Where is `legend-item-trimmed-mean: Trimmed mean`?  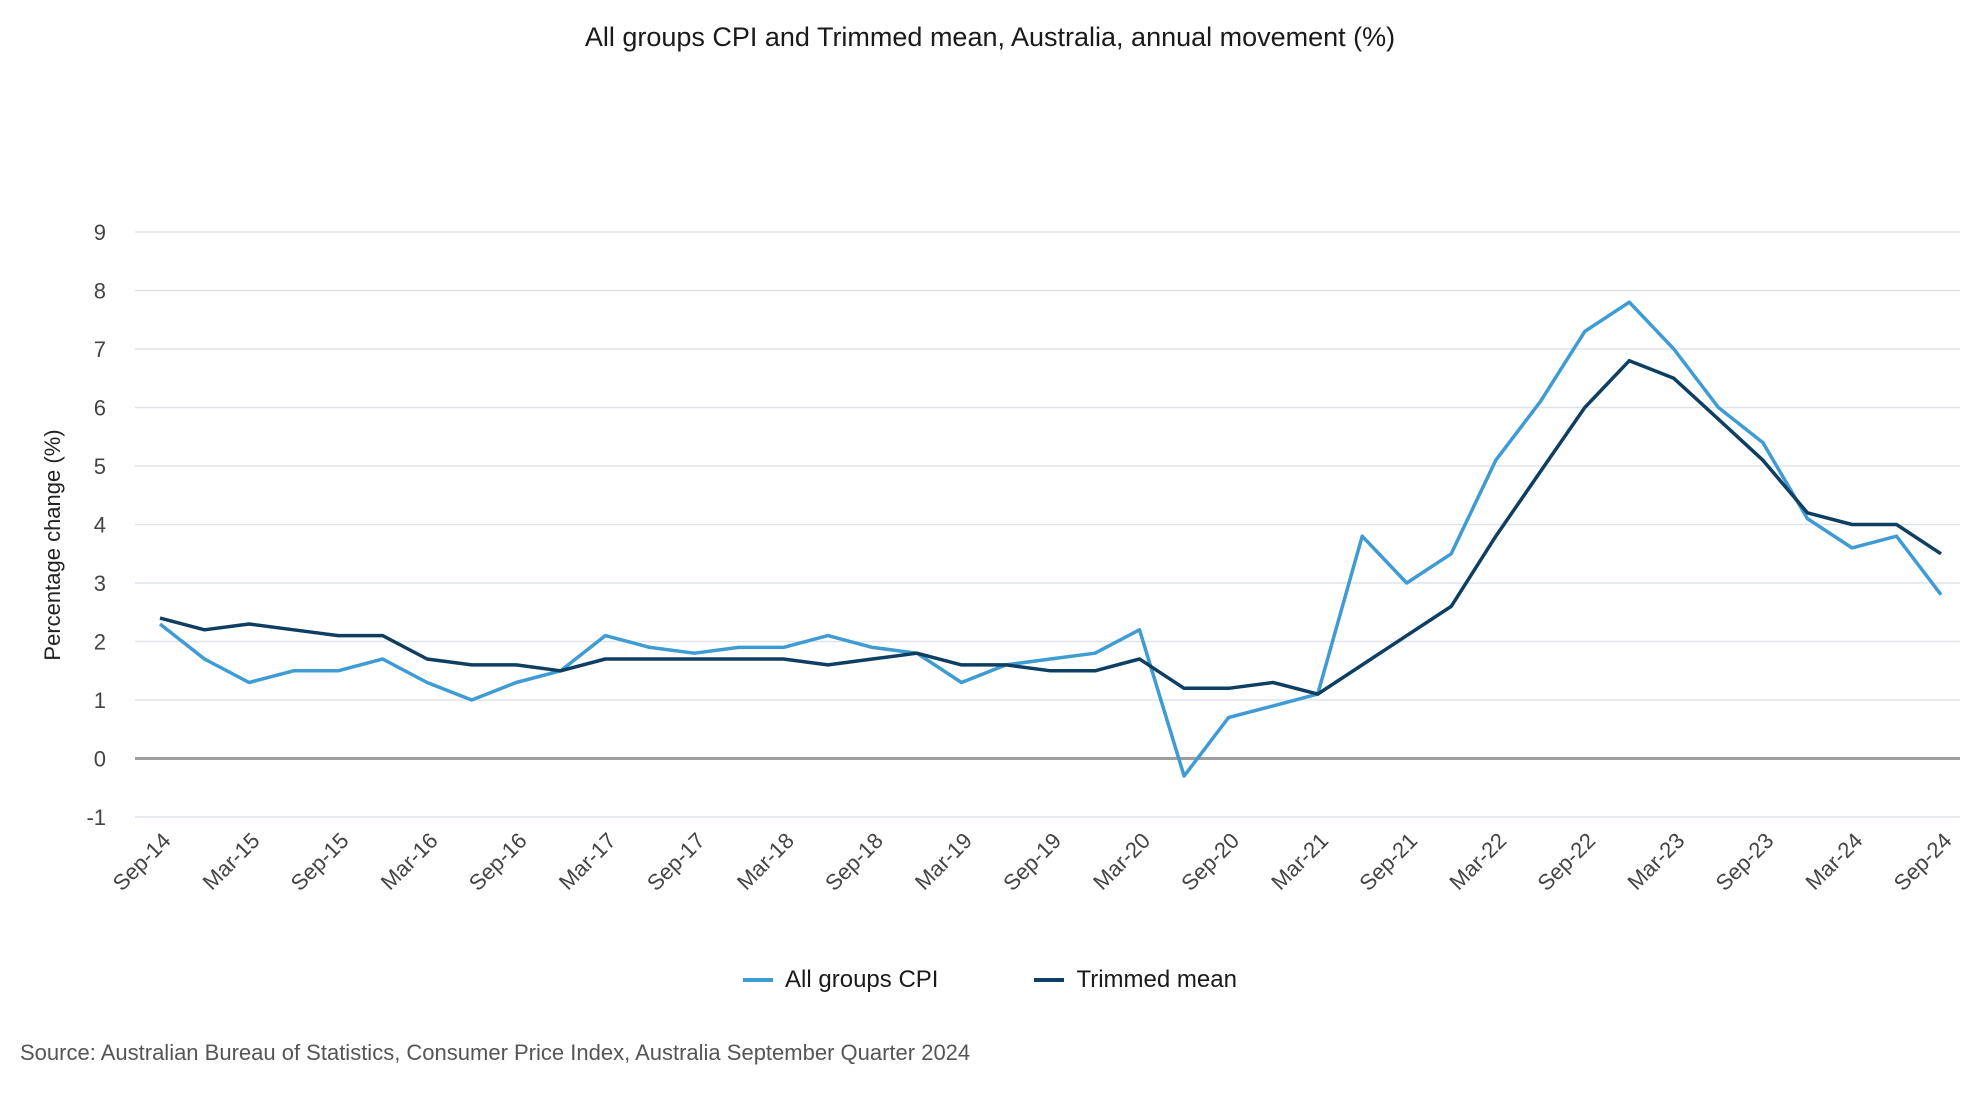
legend-item-trimmed-mean: Trimmed mean is located at coordinates (1135, 980).